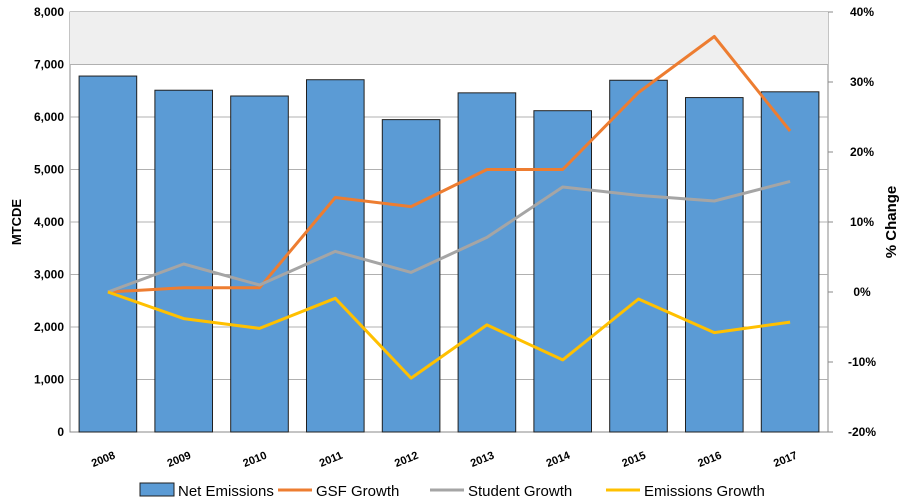 The image size is (901, 502). What do you see at coordinates (331, 460) in the screenshot?
I see `x-tick-label: 2011` at bounding box center [331, 460].